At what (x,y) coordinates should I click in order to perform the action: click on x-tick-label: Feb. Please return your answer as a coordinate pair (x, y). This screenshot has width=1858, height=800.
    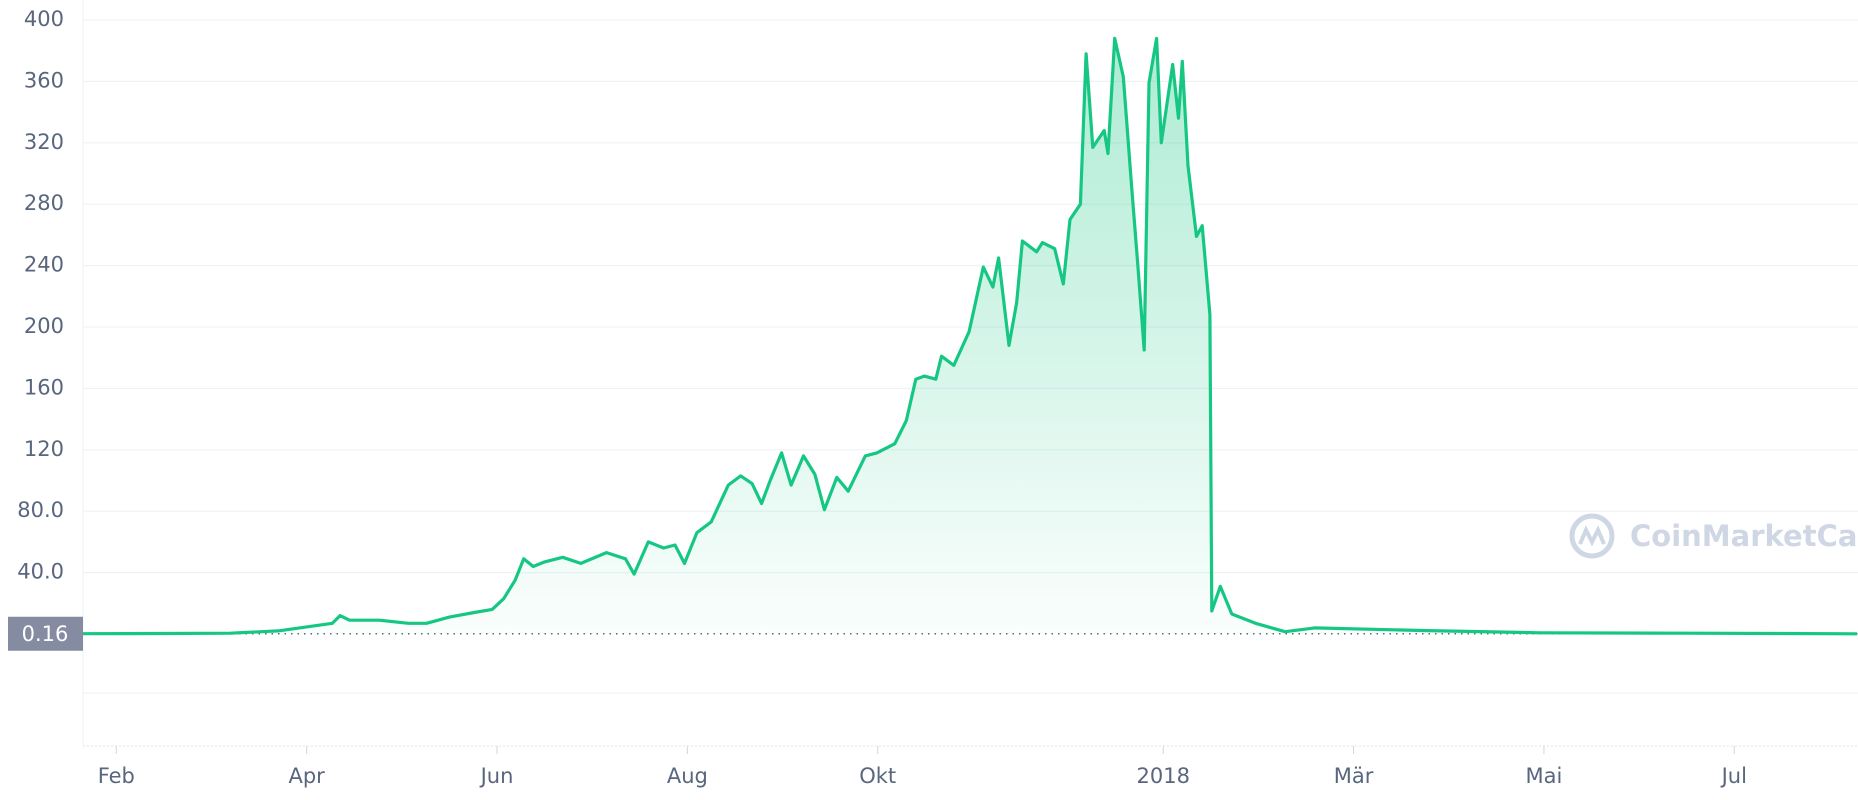
    Looking at the image, I should click on (116, 776).